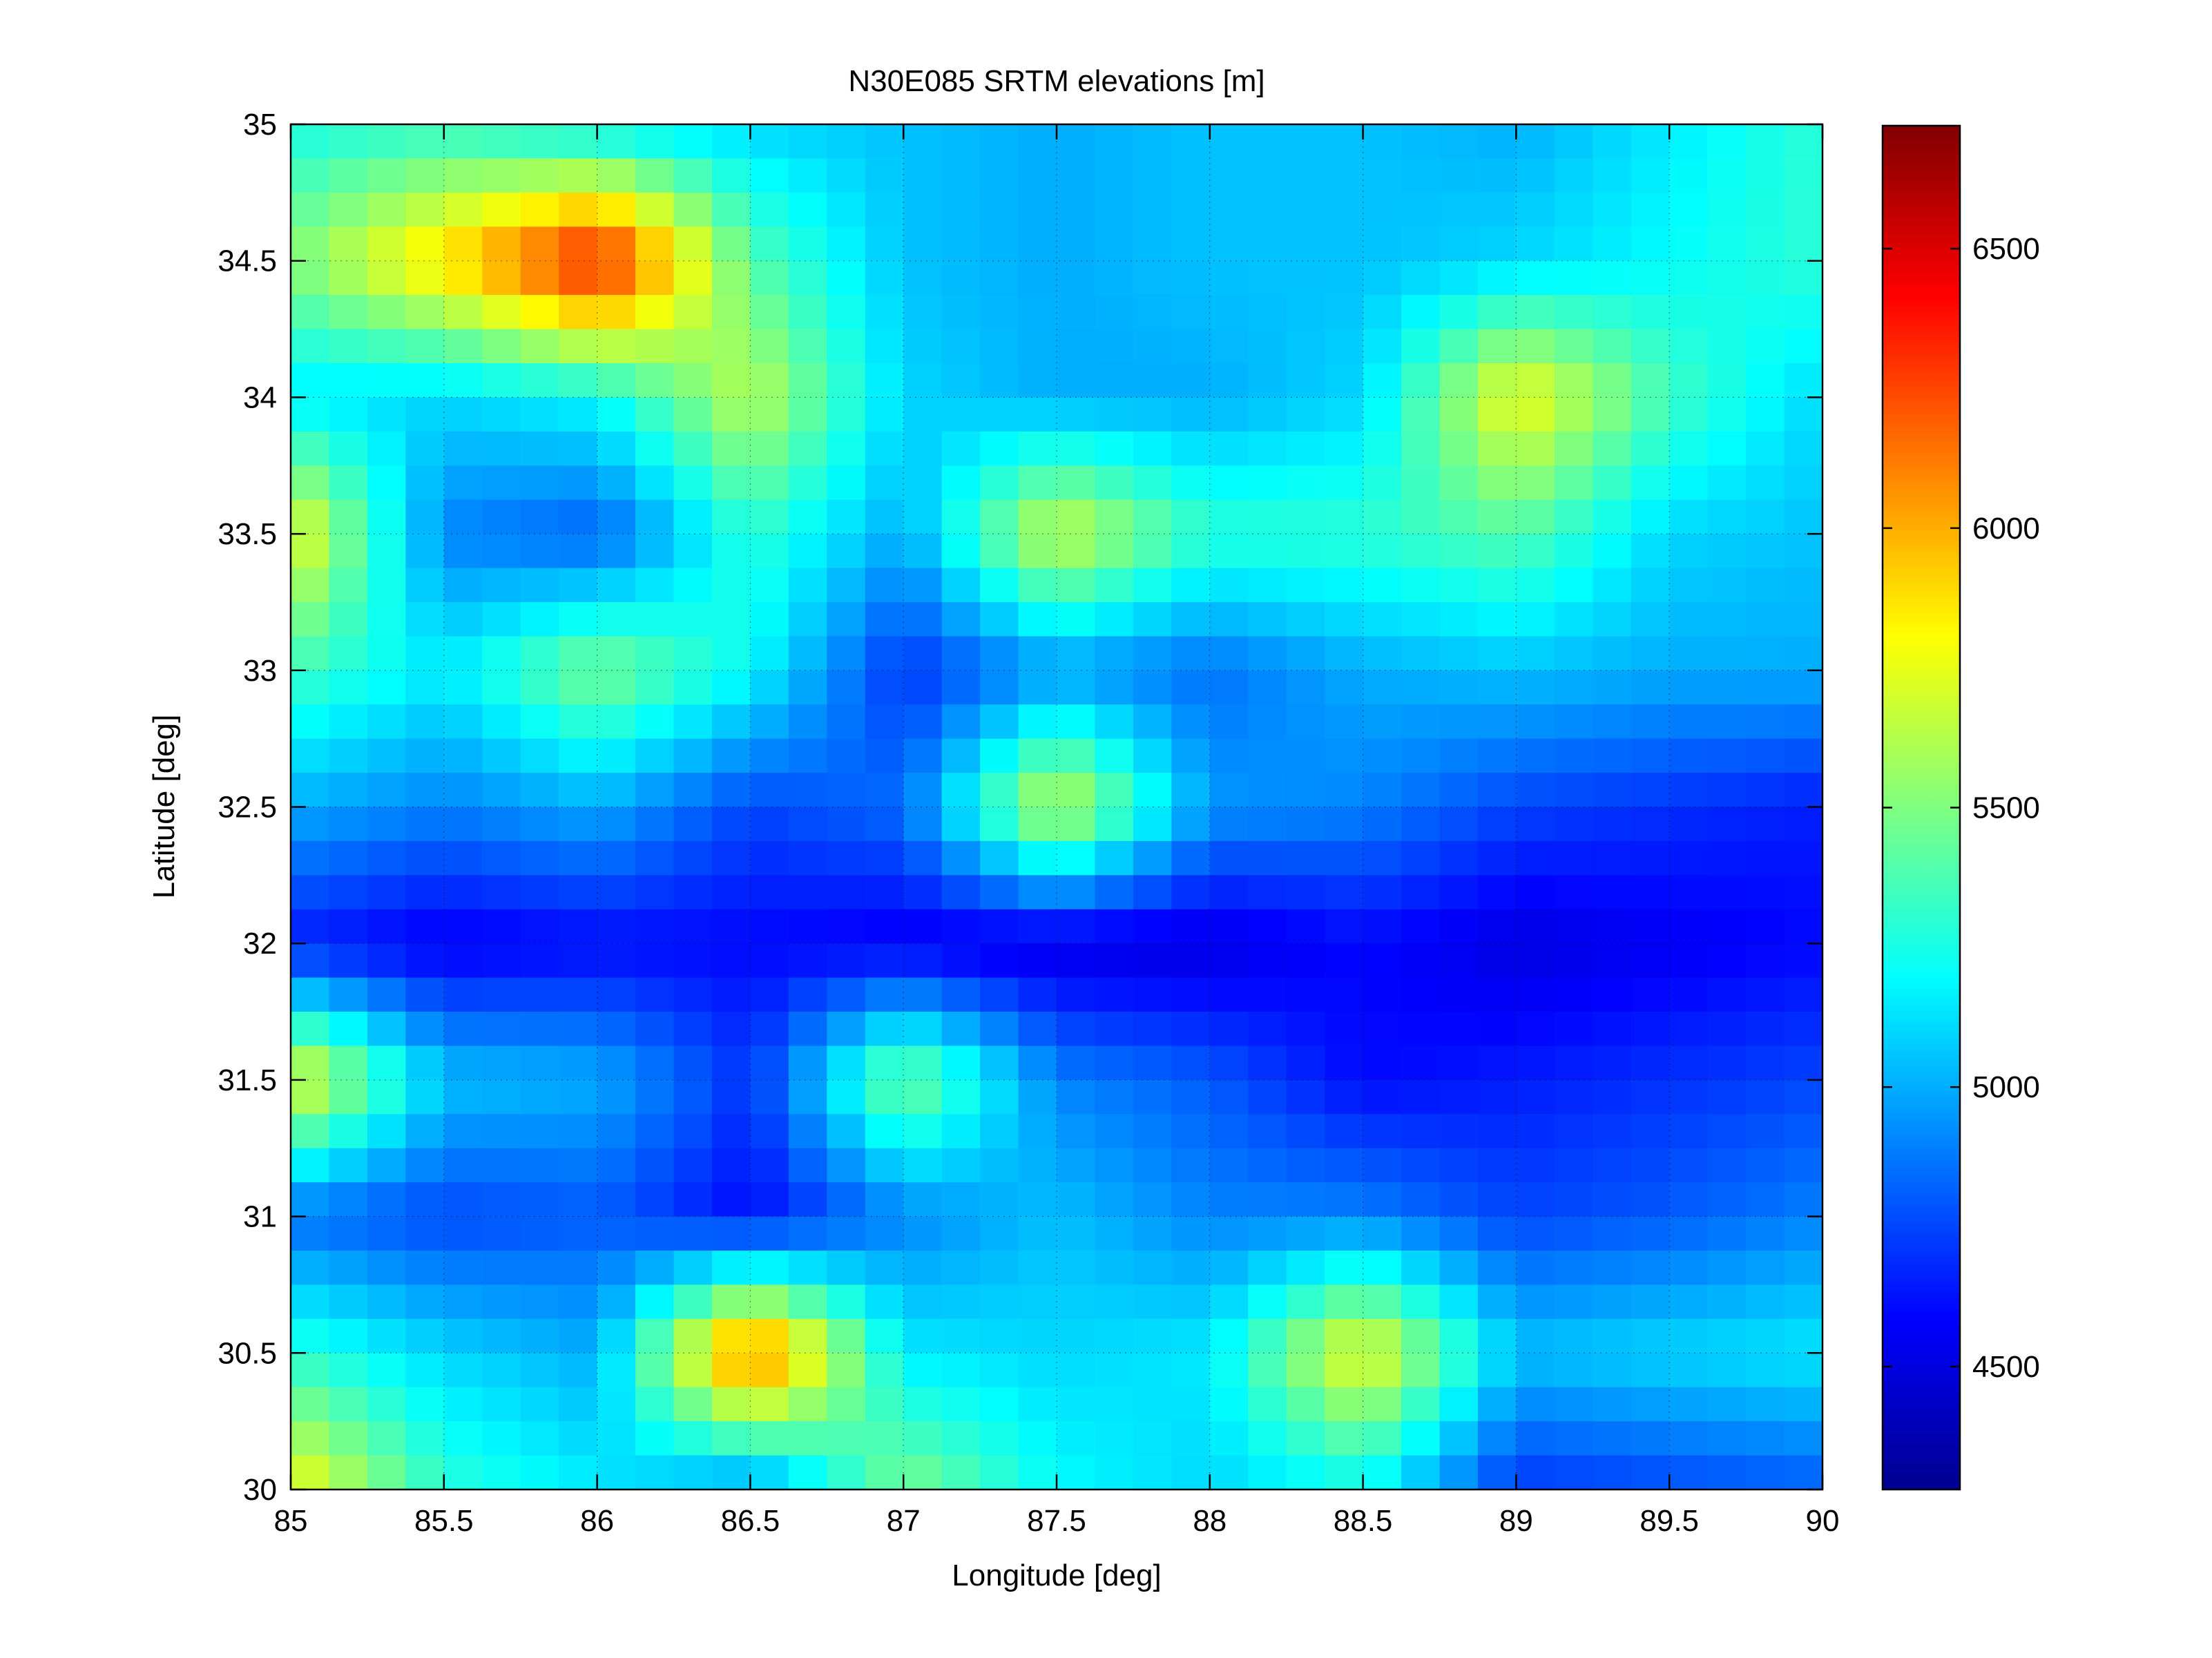  Describe the element at coordinates (260, 125) in the screenshot. I see `y-tick-label: 35` at that location.